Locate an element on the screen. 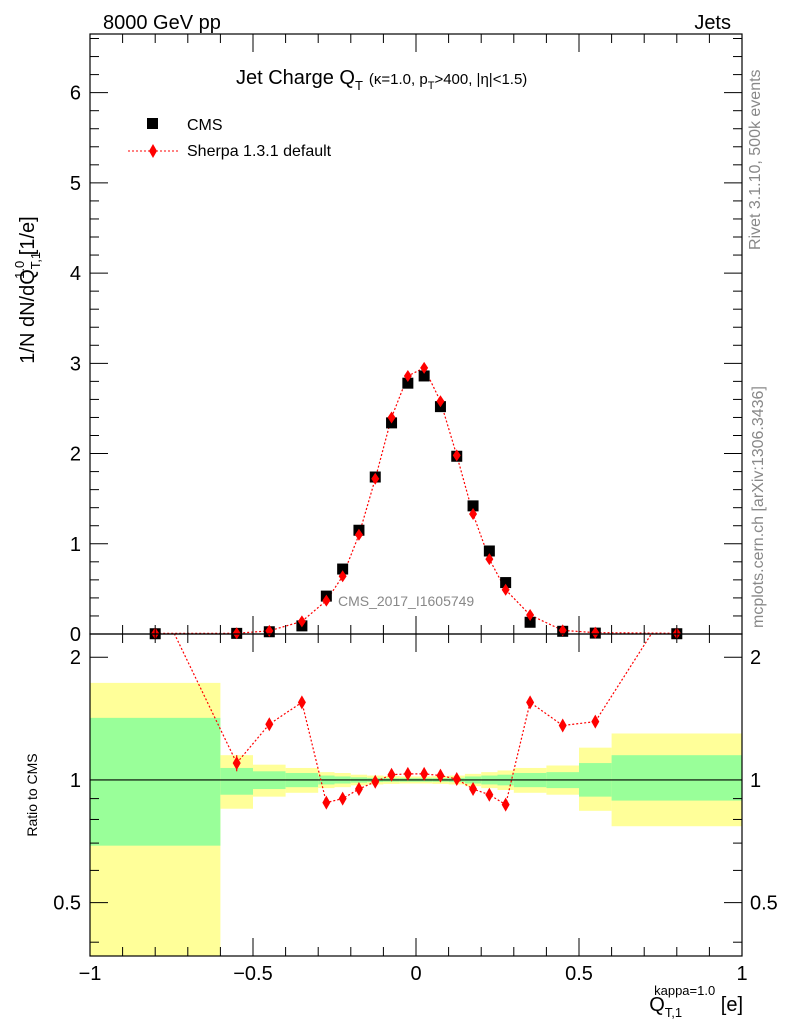 The width and height of the screenshot is (786, 1024). main-ylabel-sub: T,1 is located at coordinates (35, 260).